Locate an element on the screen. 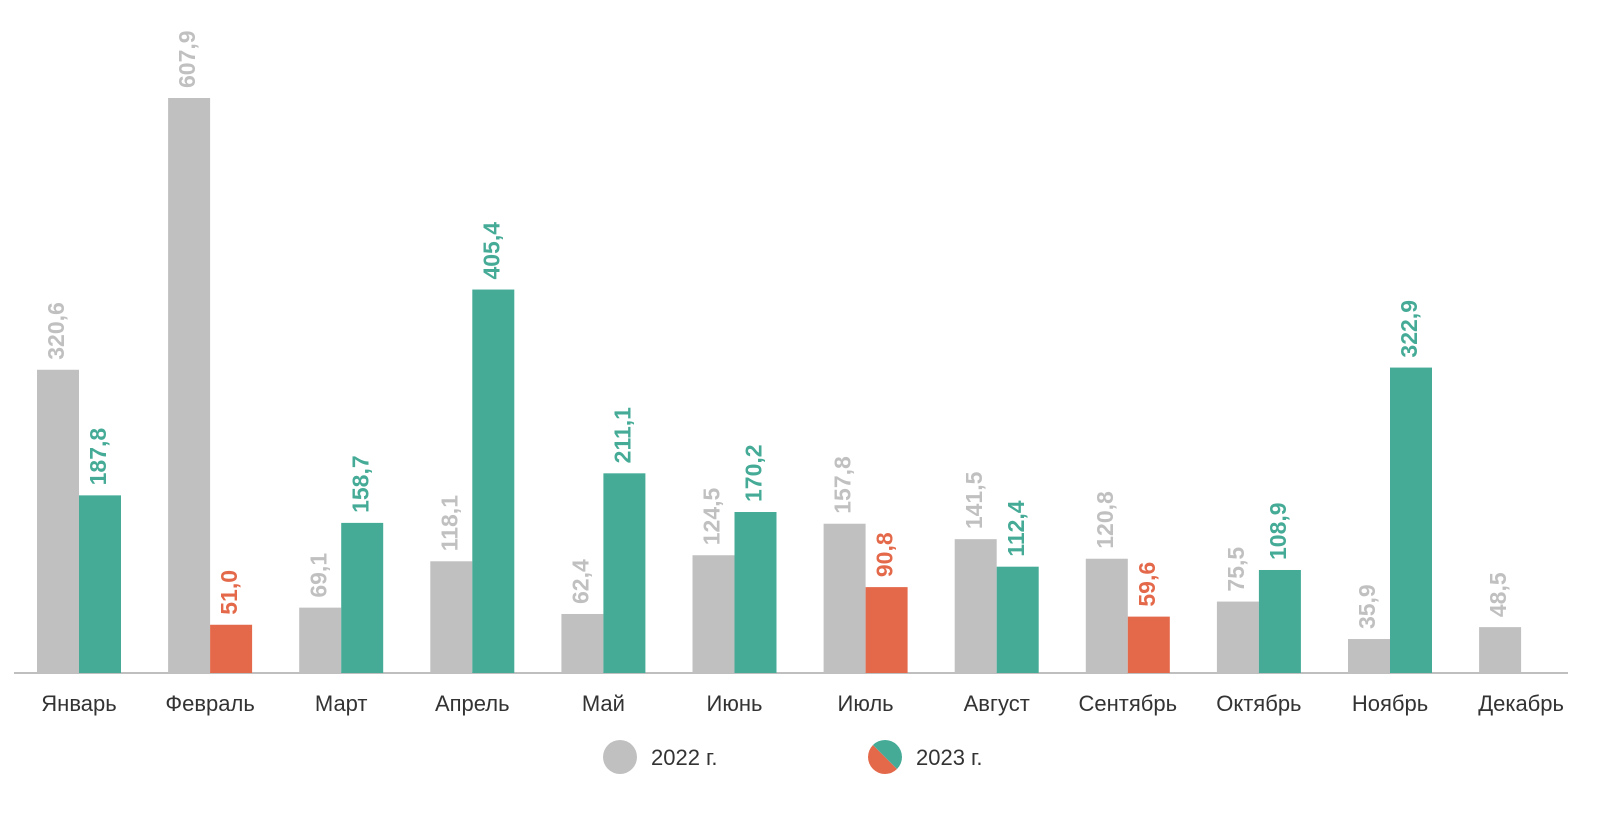 The height and width of the screenshot is (822, 1609). data-label: 124,5 is located at coordinates (712, 516).